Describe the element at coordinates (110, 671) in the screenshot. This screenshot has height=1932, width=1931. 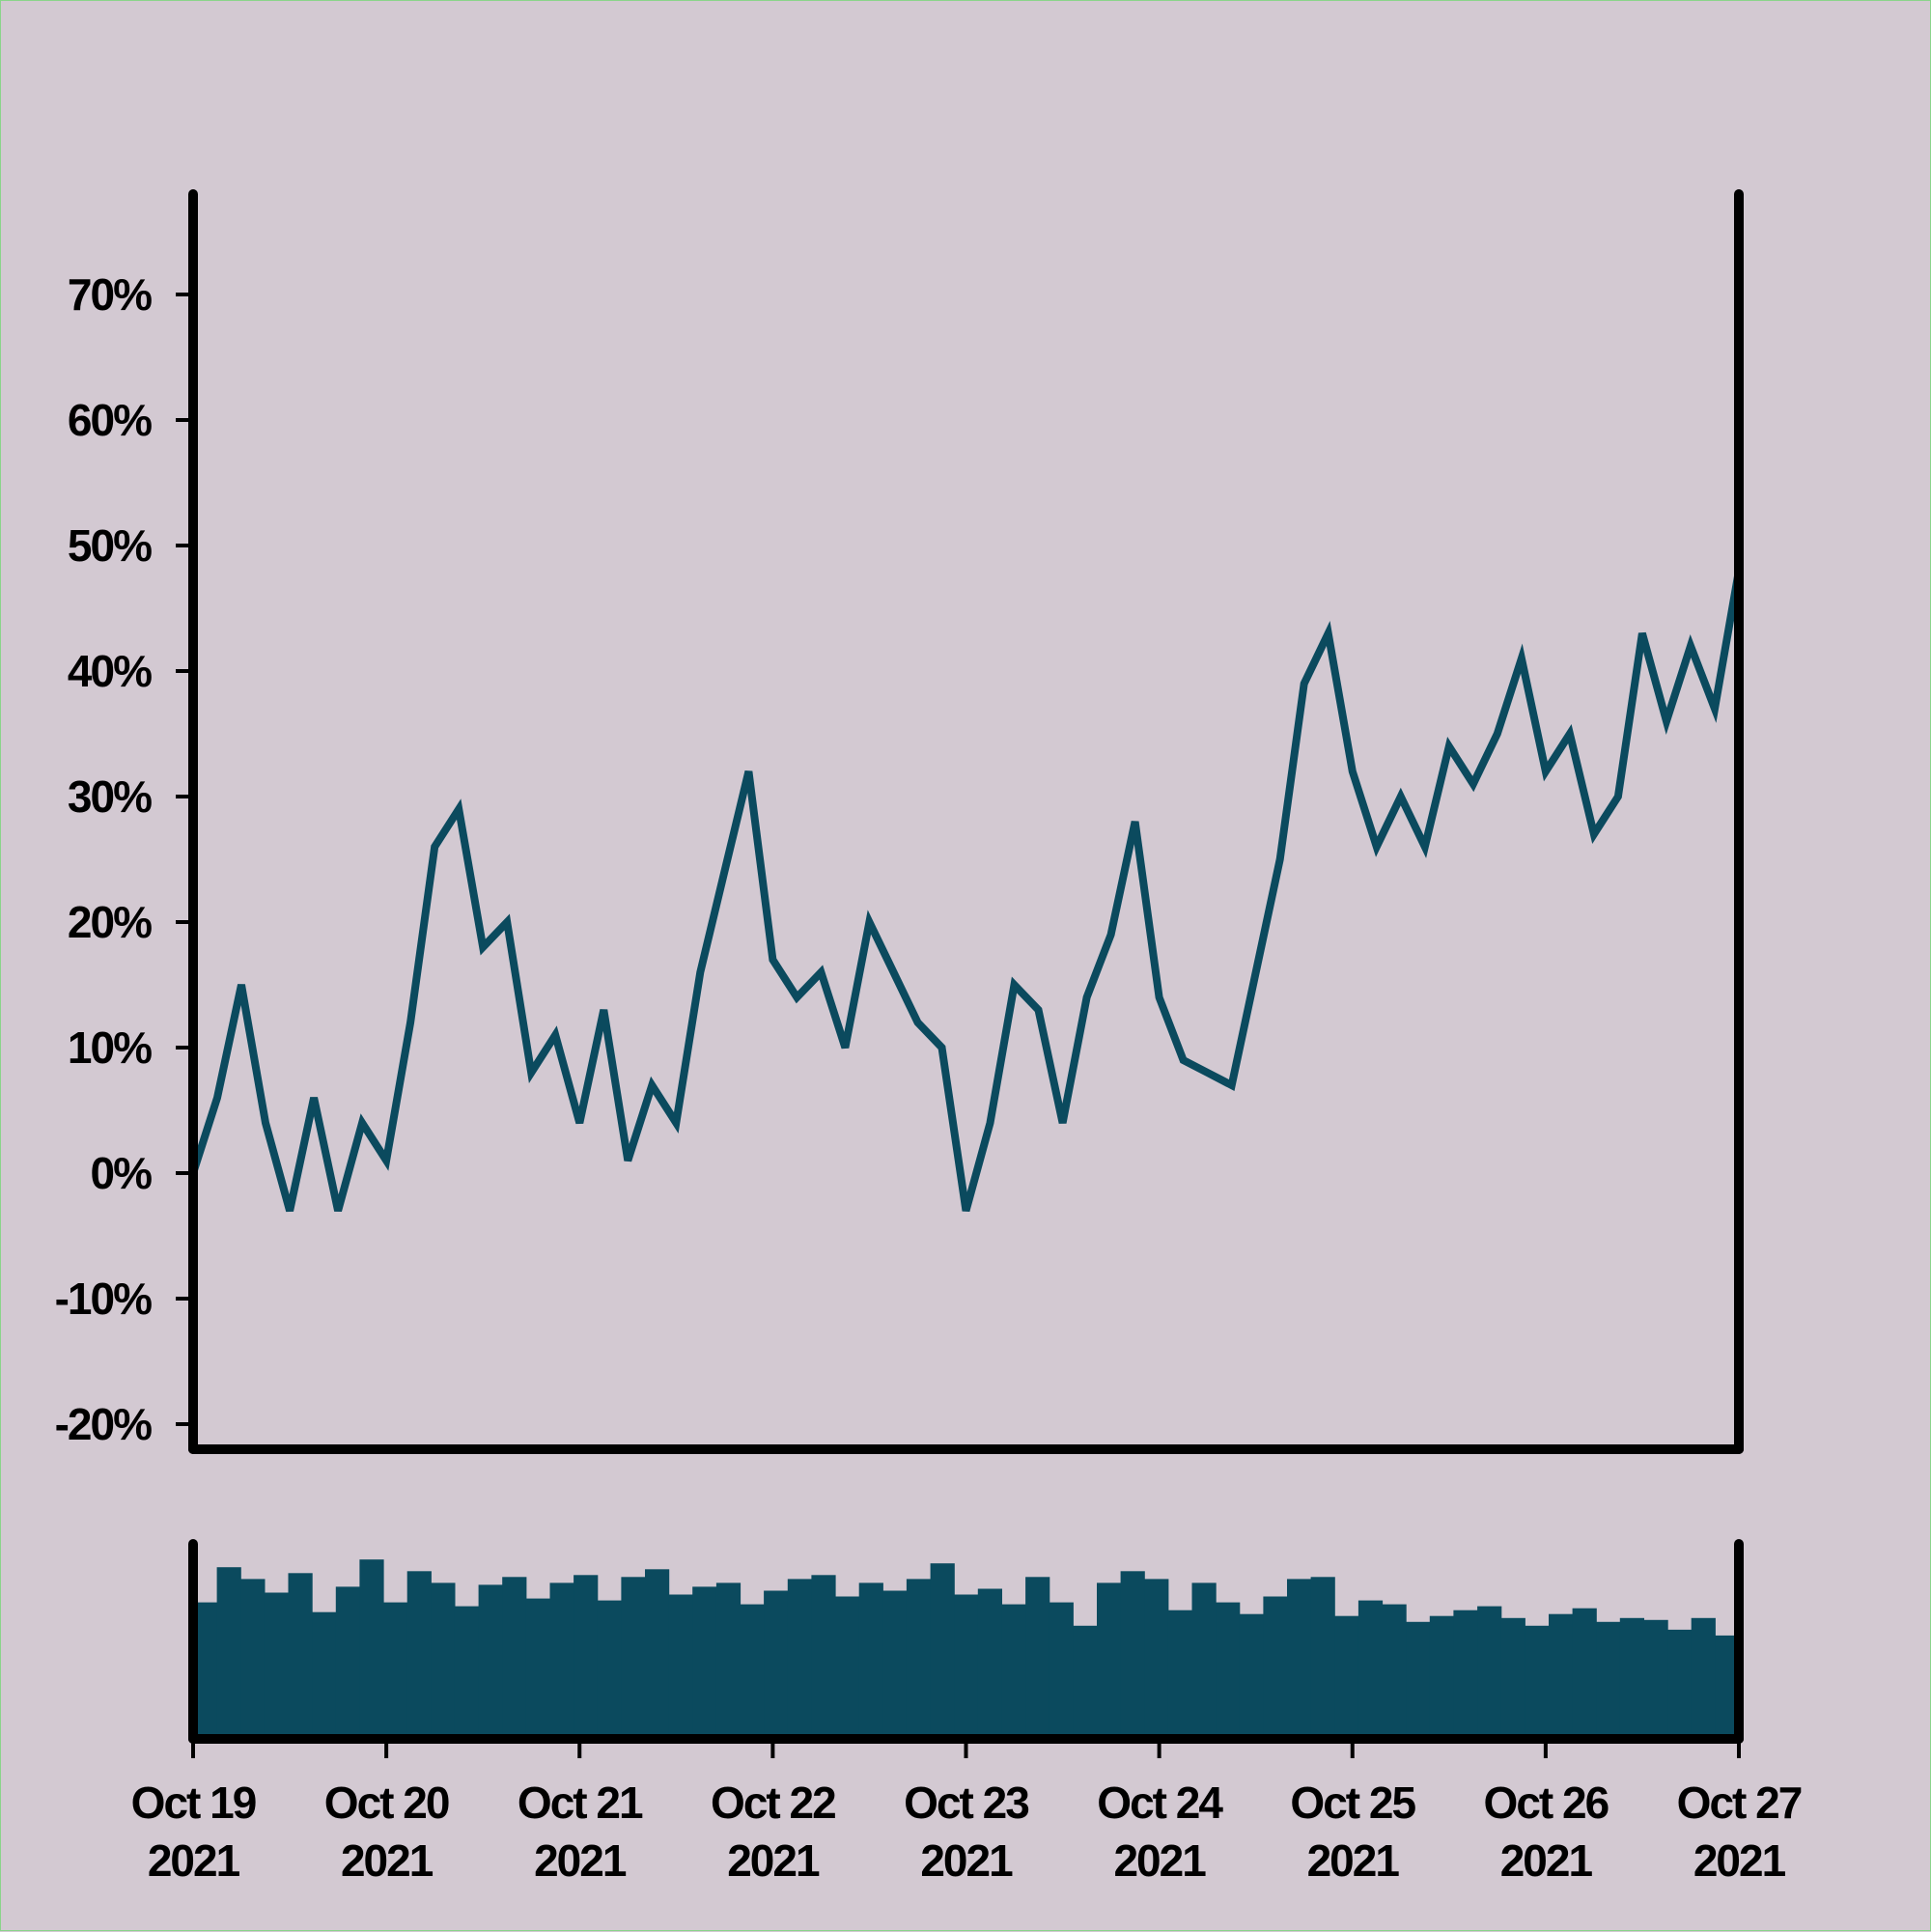
I see `y-tick-label: 40%` at that location.